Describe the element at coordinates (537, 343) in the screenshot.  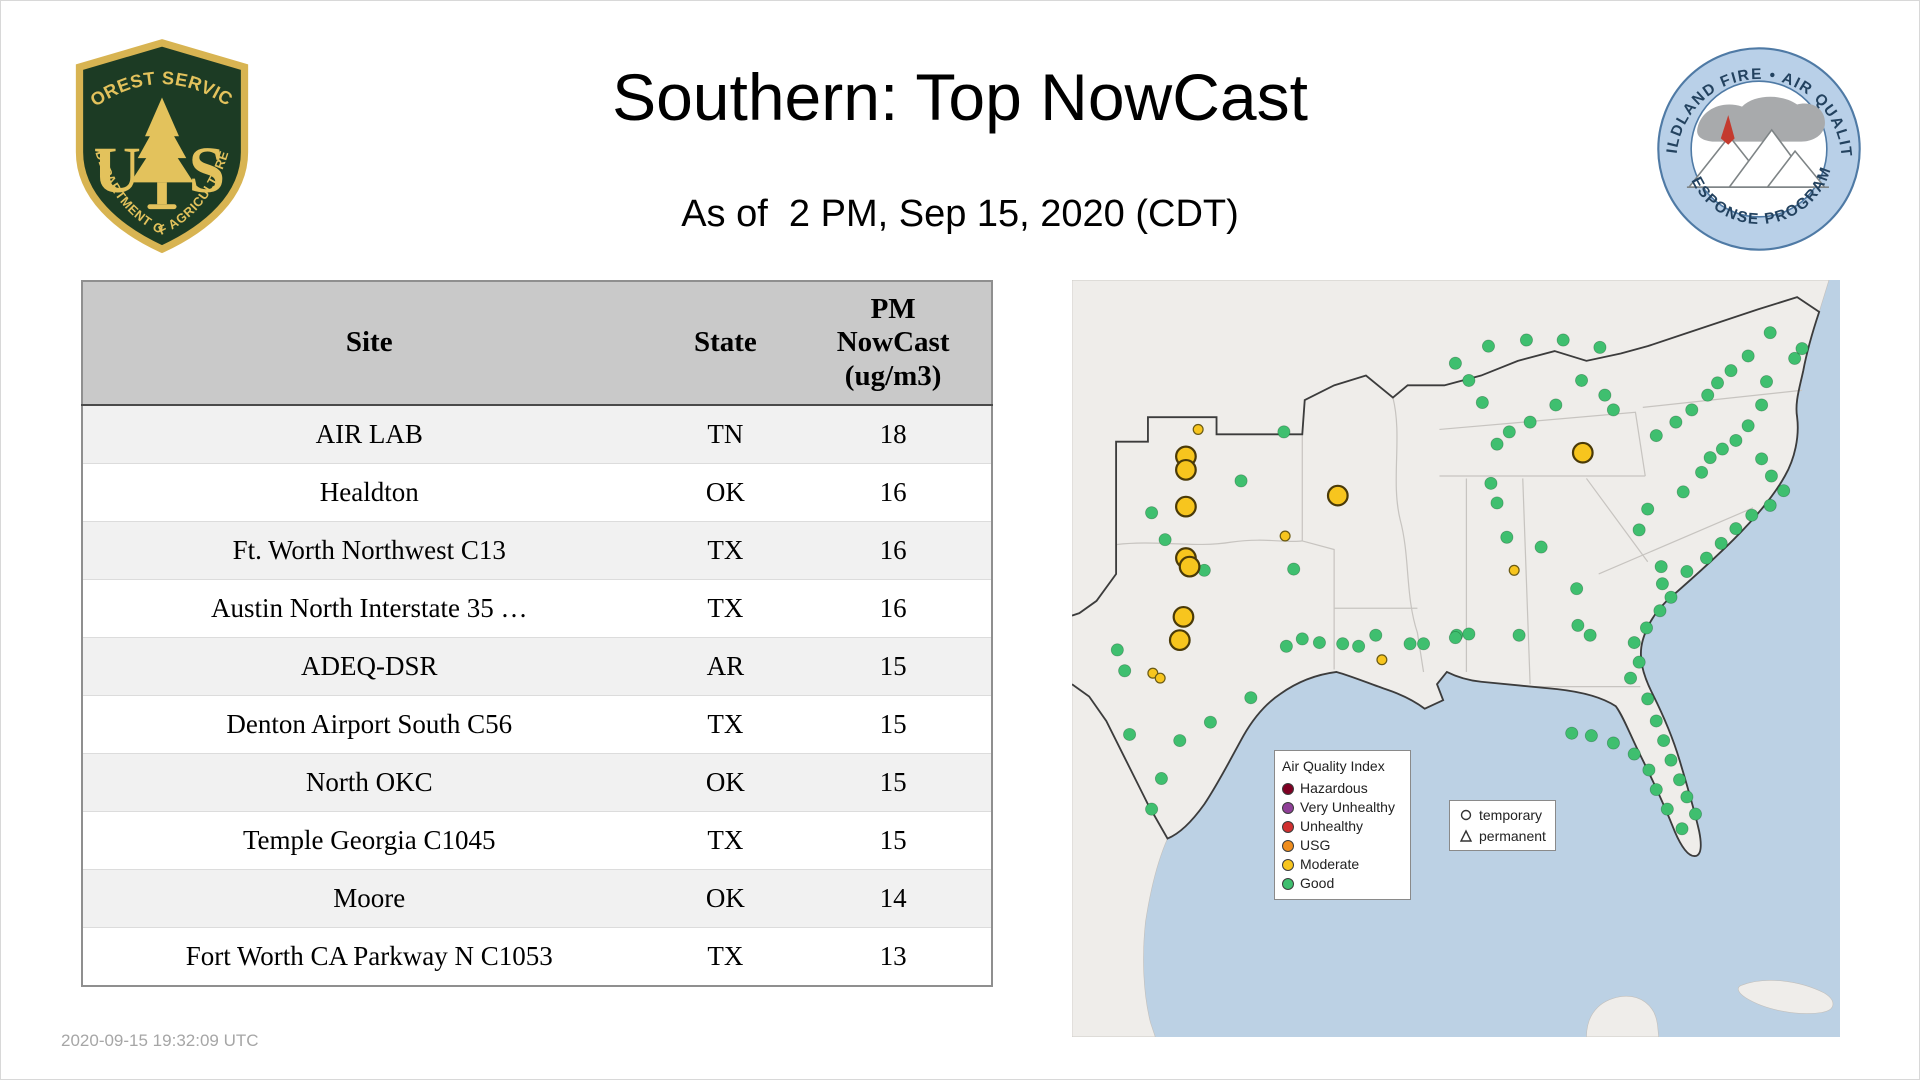
I see `nowcast-table-header-row: Site State PM NowCast (ug/m3)` at that location.